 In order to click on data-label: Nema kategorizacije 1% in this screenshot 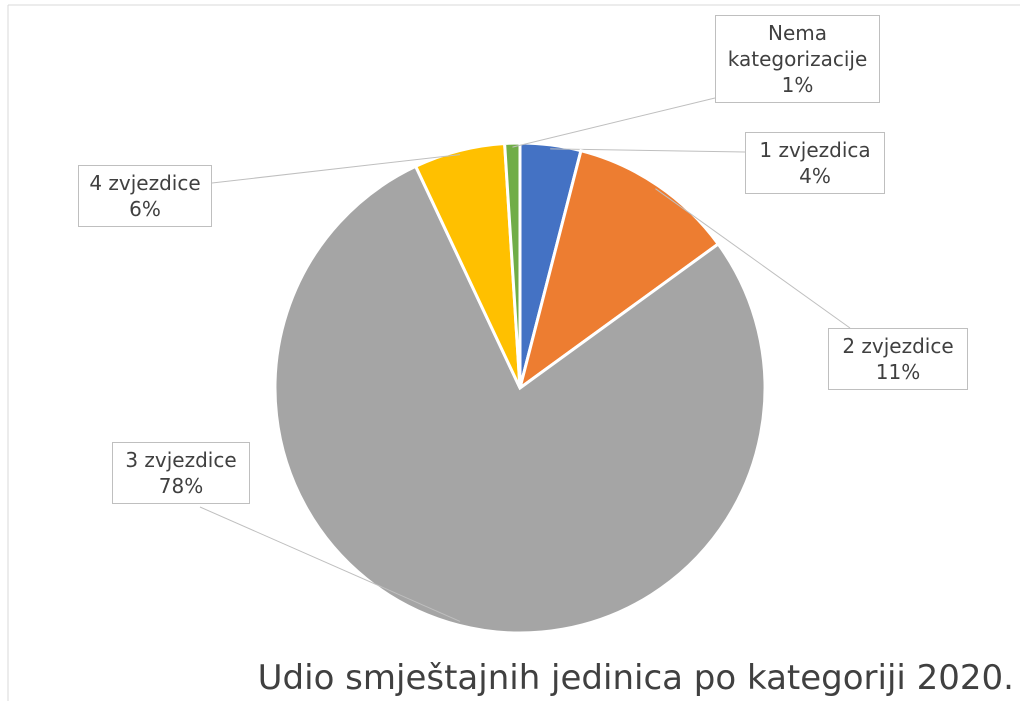, I will do `click(797, 59)`.